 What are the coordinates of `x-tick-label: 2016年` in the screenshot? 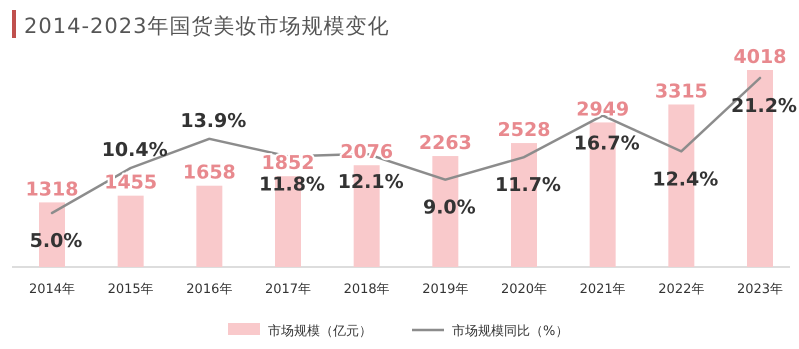 It's located at (209, 289).